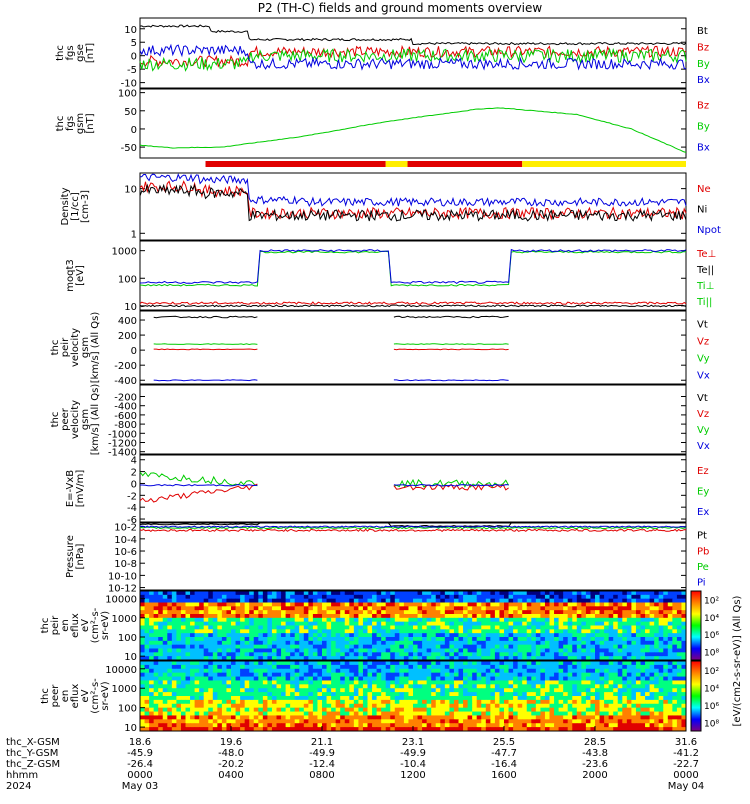 Image resolution: width=750 pixels, height=804 pixels. Describe the element at coordinates (65, 625) in the screenshot. I see `y-axis-label: en` at that location.